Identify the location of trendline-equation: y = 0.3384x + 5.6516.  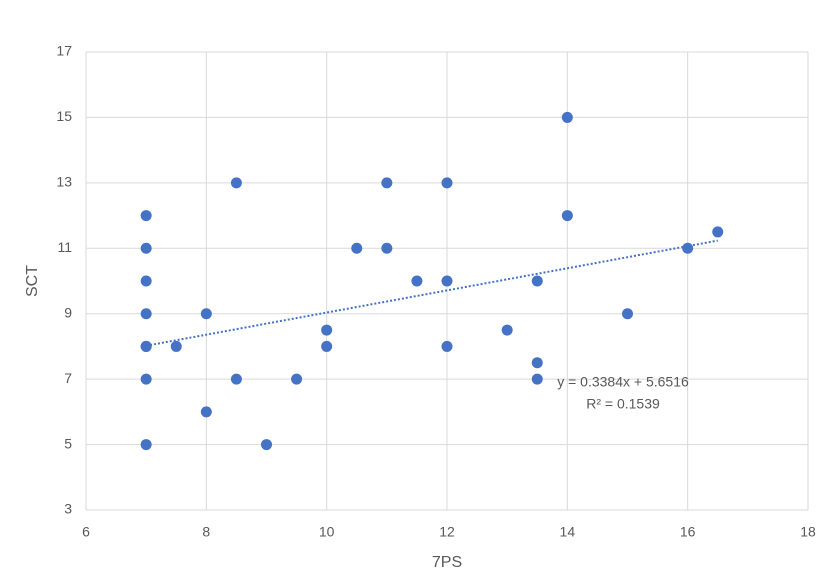
(623, 382).